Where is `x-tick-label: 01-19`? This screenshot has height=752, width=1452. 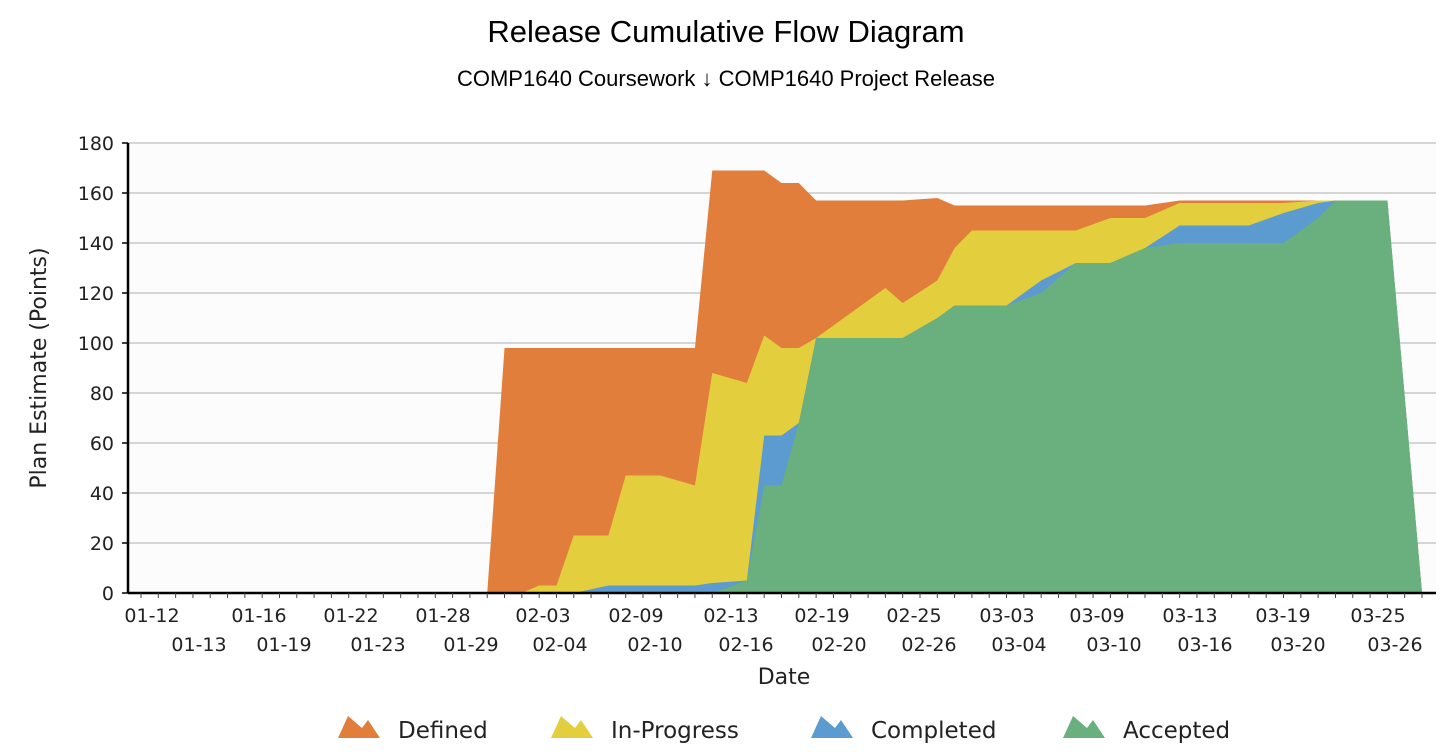
x-tick-label: 01-19 is located at coordinates (283, 645).